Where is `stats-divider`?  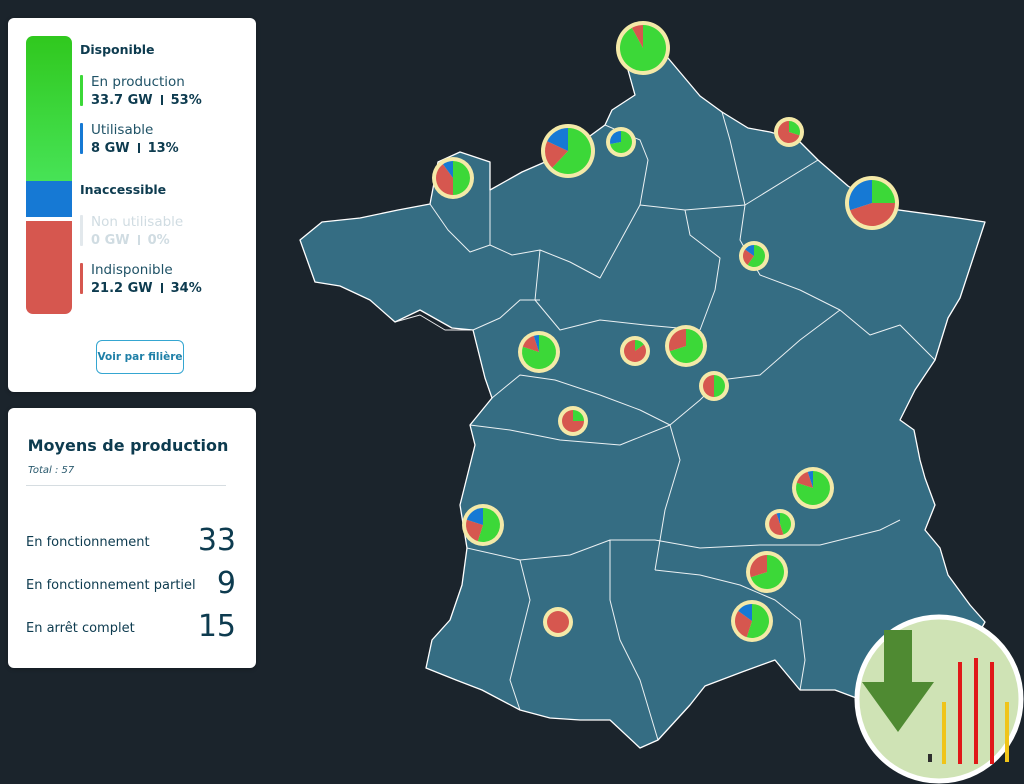 stats-divider is located at coordinates (126, 485).